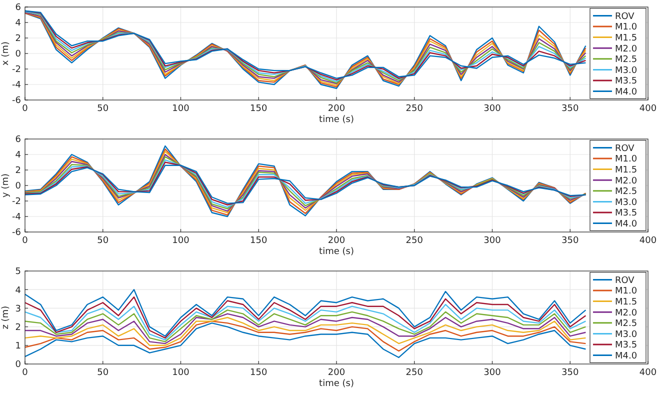 Image resolution: width=658 pixels, height=396 pixels. What do you see at coordinates (18, 309) in the screenshot?
I see `y-tick-label: 3` at bounding box center [18, 309].